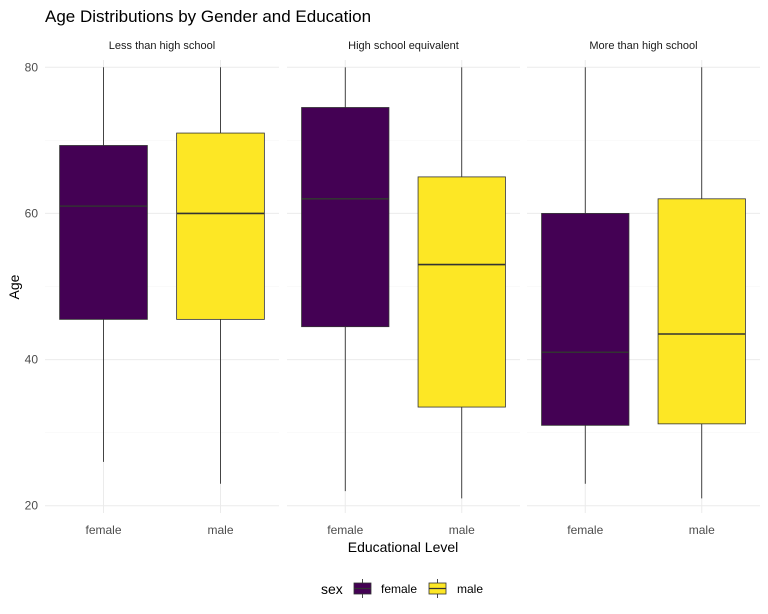 This screenshot has height=614, width=768. Describe the element at coordinates (14, 286) in the screenshot. I see `y-axis-title: Age` at that location.